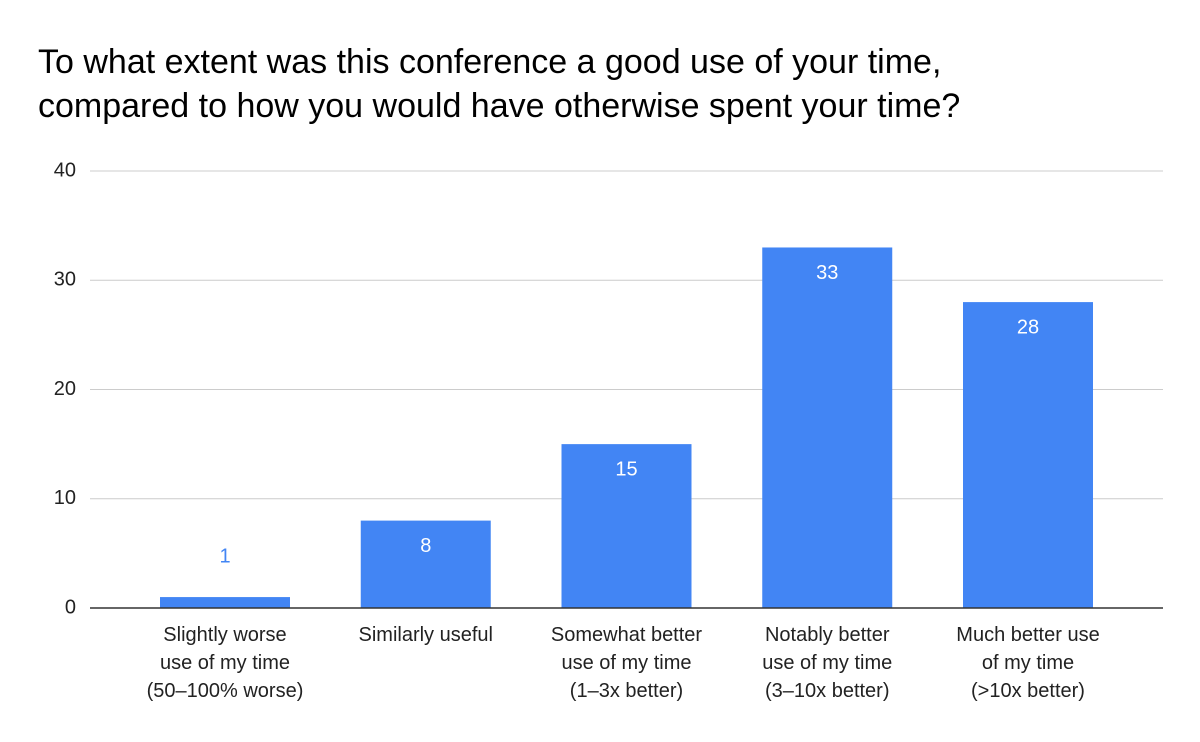 The width and height of the screenshot is (1200, 742). I want to click on y-tick-label: 40, so click(65, 170).